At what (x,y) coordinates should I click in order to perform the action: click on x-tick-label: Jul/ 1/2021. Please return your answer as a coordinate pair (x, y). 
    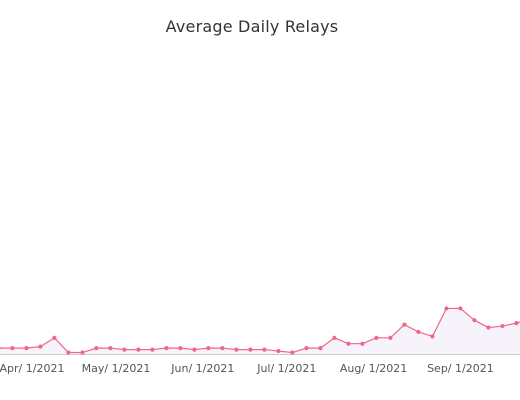
    Looking at the image, I should click on (286, 368).